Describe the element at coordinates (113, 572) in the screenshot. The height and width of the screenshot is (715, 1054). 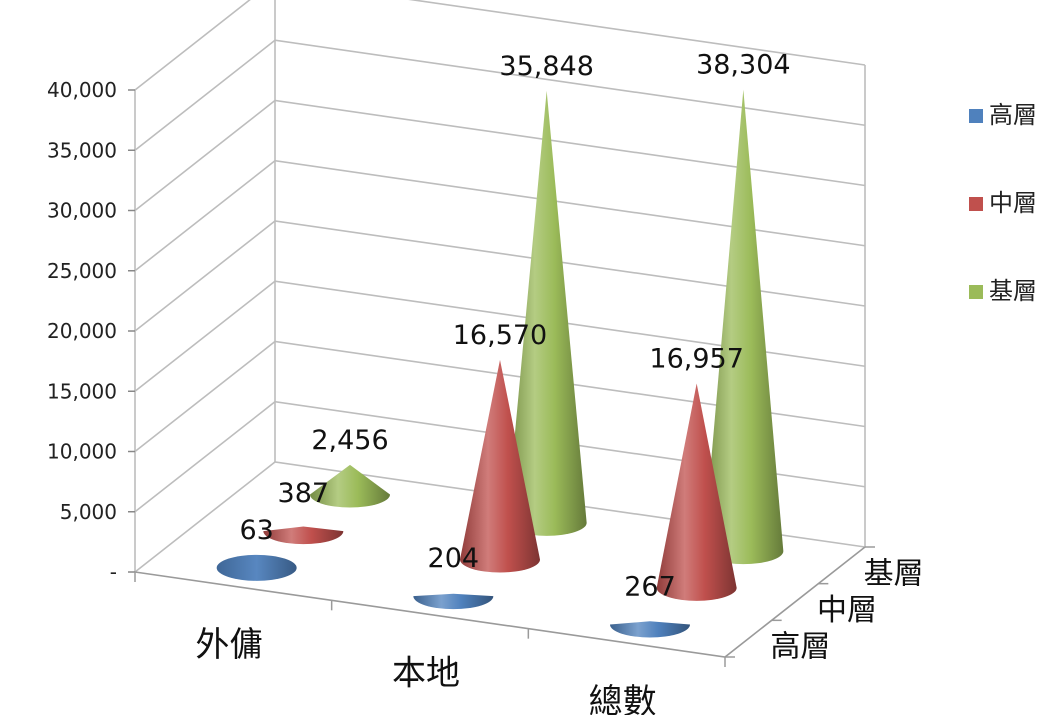
I see `y-tick-label: -` at that location.